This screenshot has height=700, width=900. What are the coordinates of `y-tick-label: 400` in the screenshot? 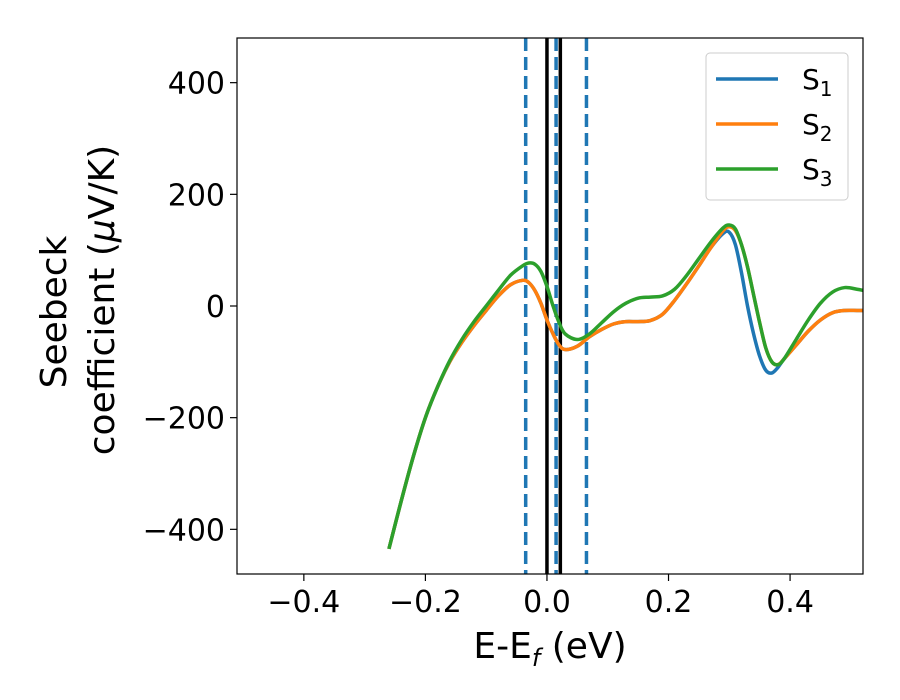 It's located at (196, 84).